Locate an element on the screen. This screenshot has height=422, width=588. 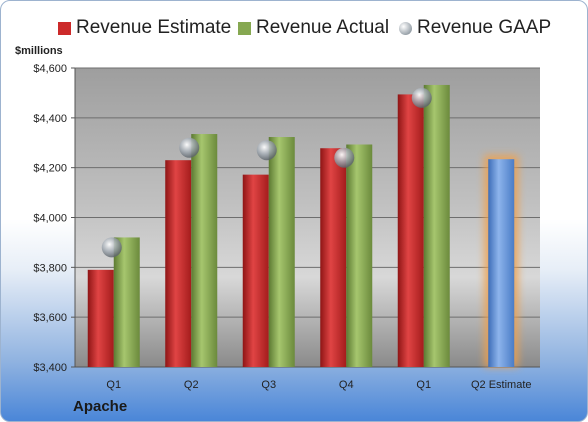
legend-item-revenue-gaap: Revenue GAAP is located at coordinates (475, 28).